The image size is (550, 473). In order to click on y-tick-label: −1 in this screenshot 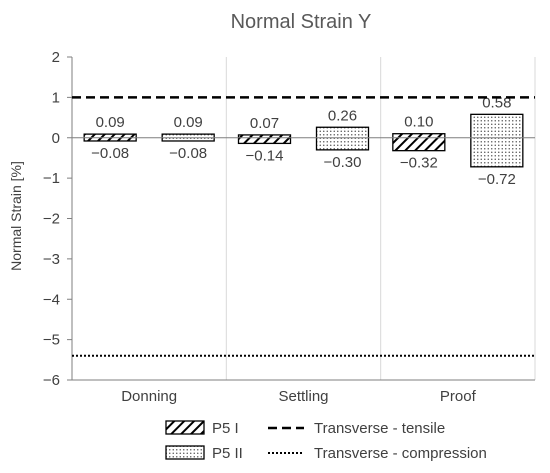, I will do `click(51, 178)`.